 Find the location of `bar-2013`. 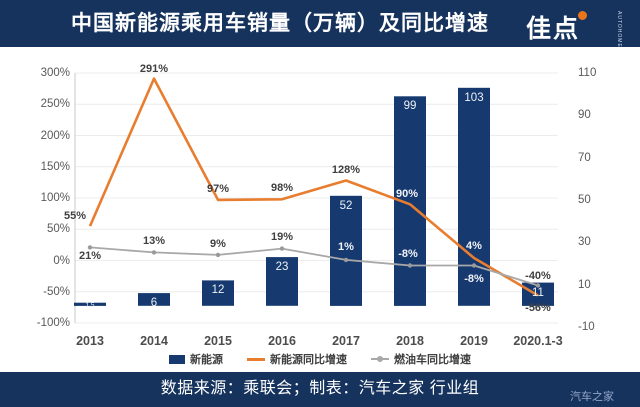

bar-2013 is located at coordinates (90, 304).